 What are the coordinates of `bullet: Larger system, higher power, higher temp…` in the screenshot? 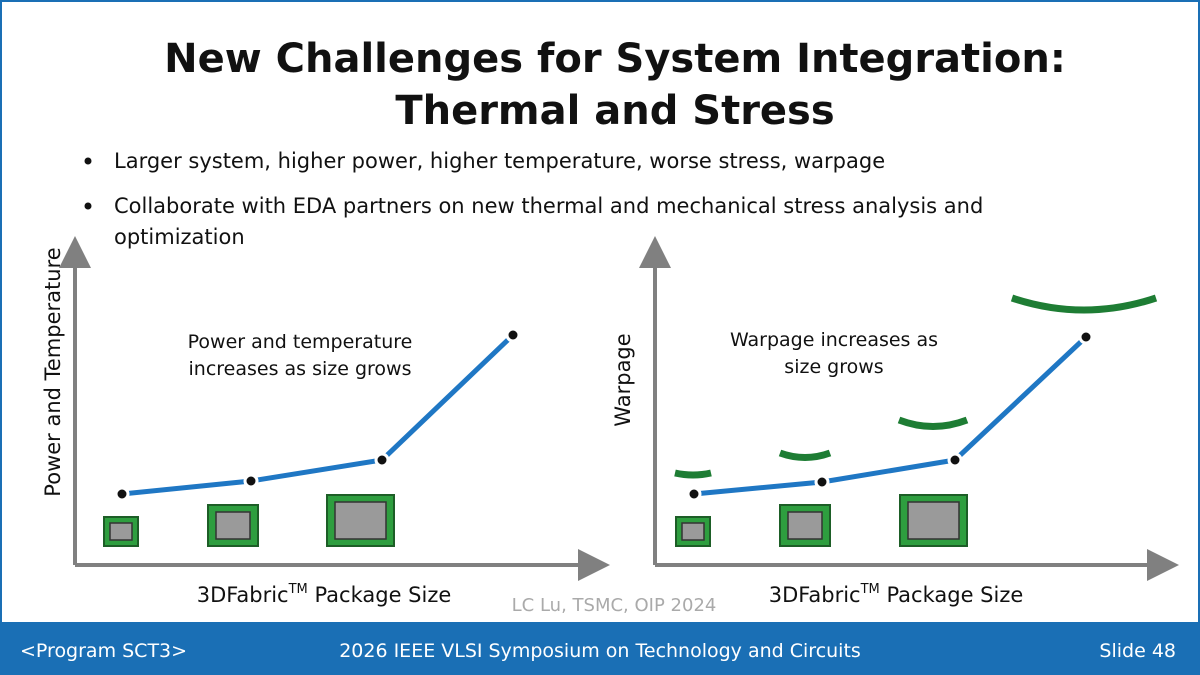 It's located at (499, 161).